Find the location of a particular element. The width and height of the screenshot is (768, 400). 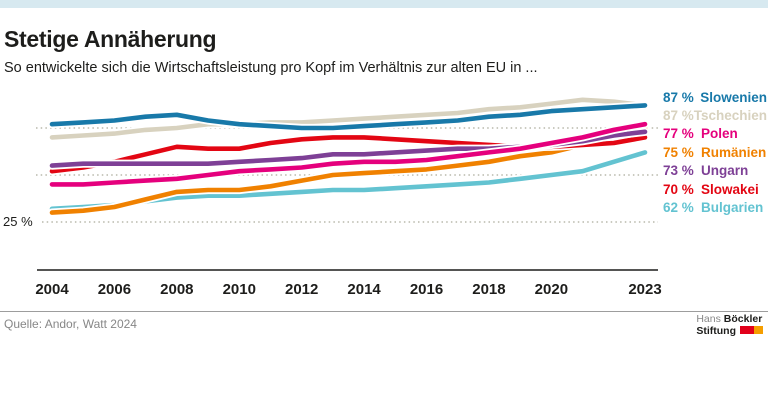

series-line-polen is located at coordinates (348, 154).